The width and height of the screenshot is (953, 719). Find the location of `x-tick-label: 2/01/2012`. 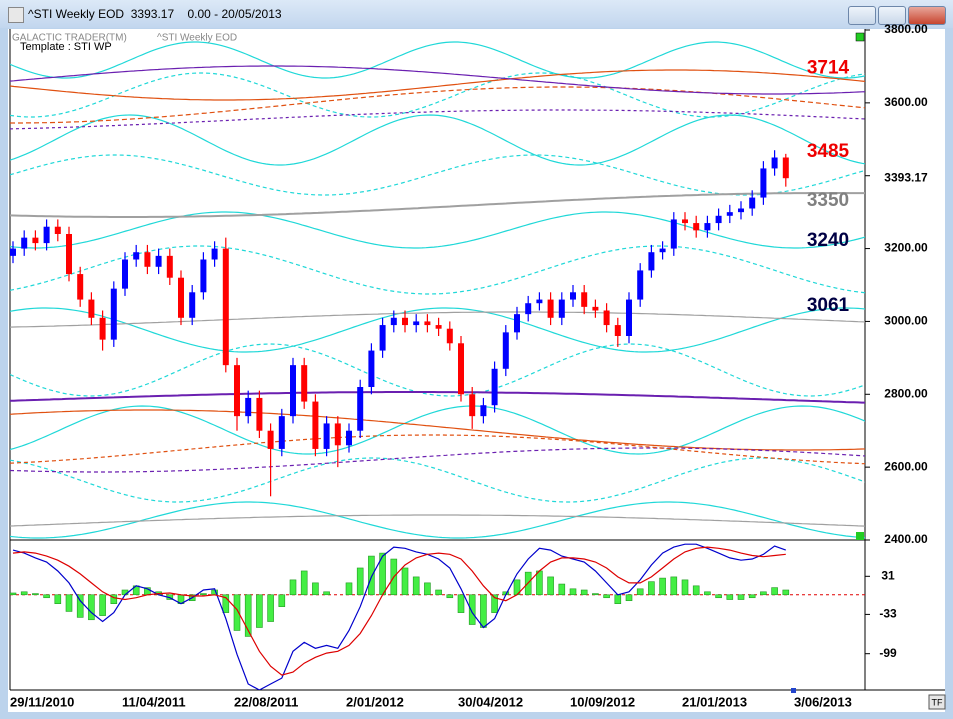

x-tick-label: 2/01/2012 is located at coordinates (375, 701).